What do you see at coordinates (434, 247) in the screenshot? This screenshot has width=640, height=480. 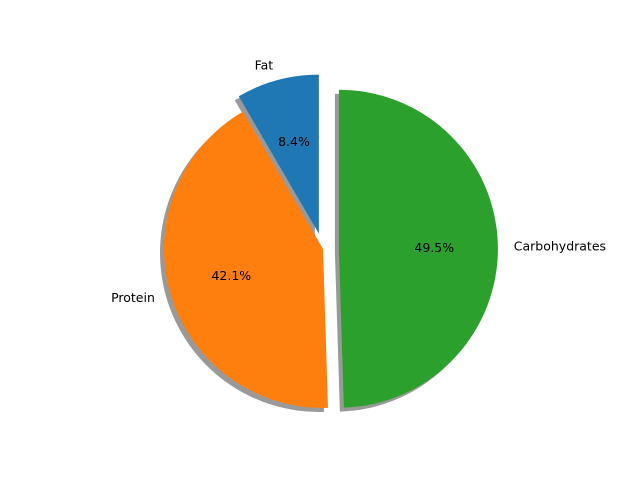 I see `percent-label-carbohydrates: 49.5%` at bounding box center [434, 247].